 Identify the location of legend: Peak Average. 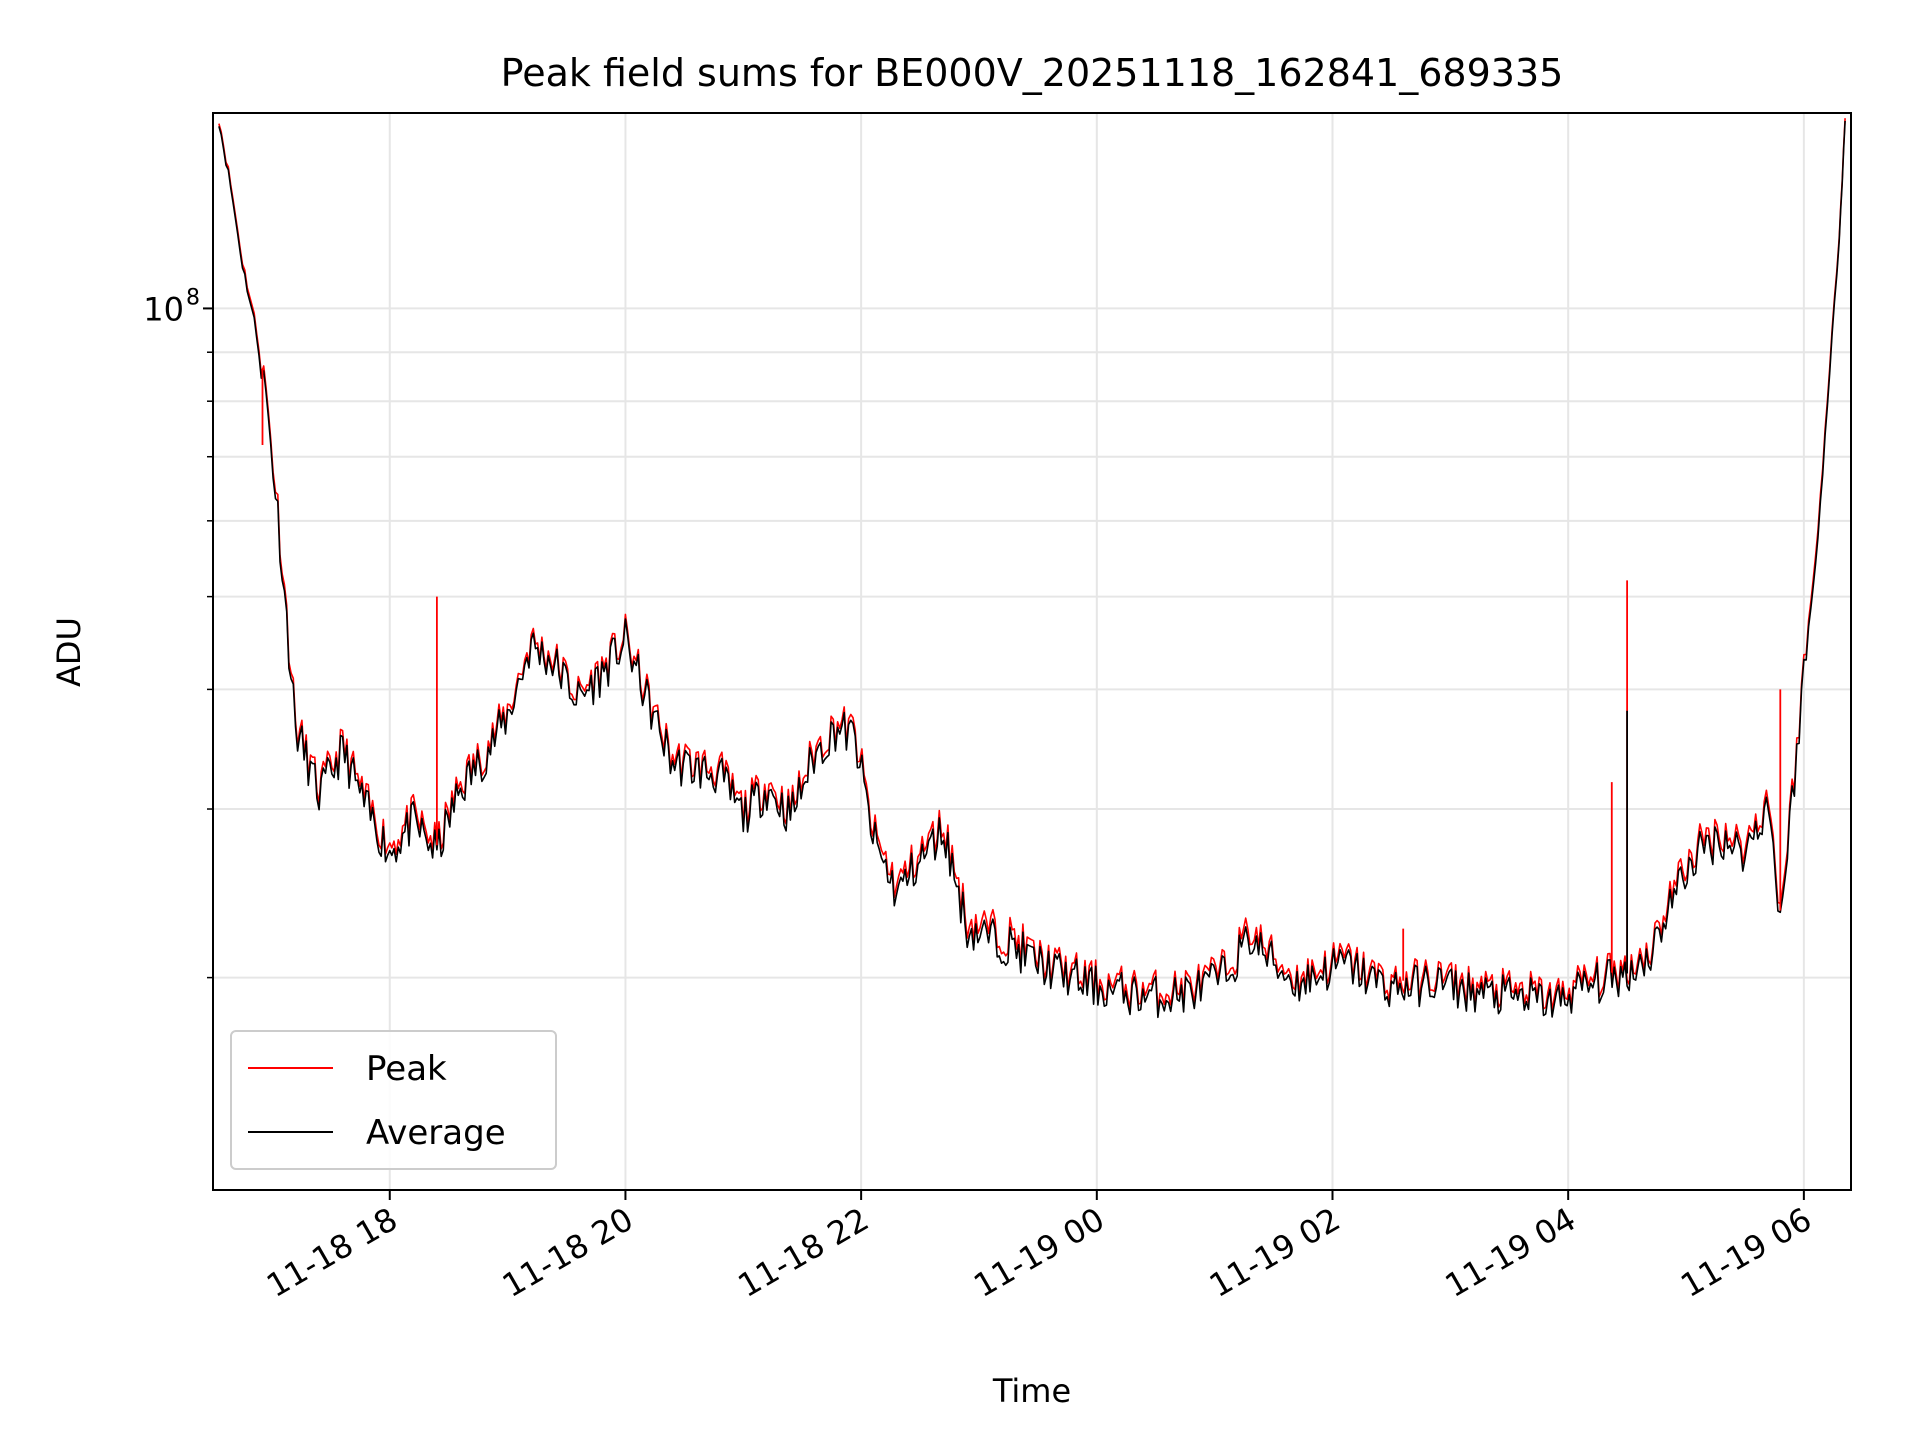
(393, 1100).